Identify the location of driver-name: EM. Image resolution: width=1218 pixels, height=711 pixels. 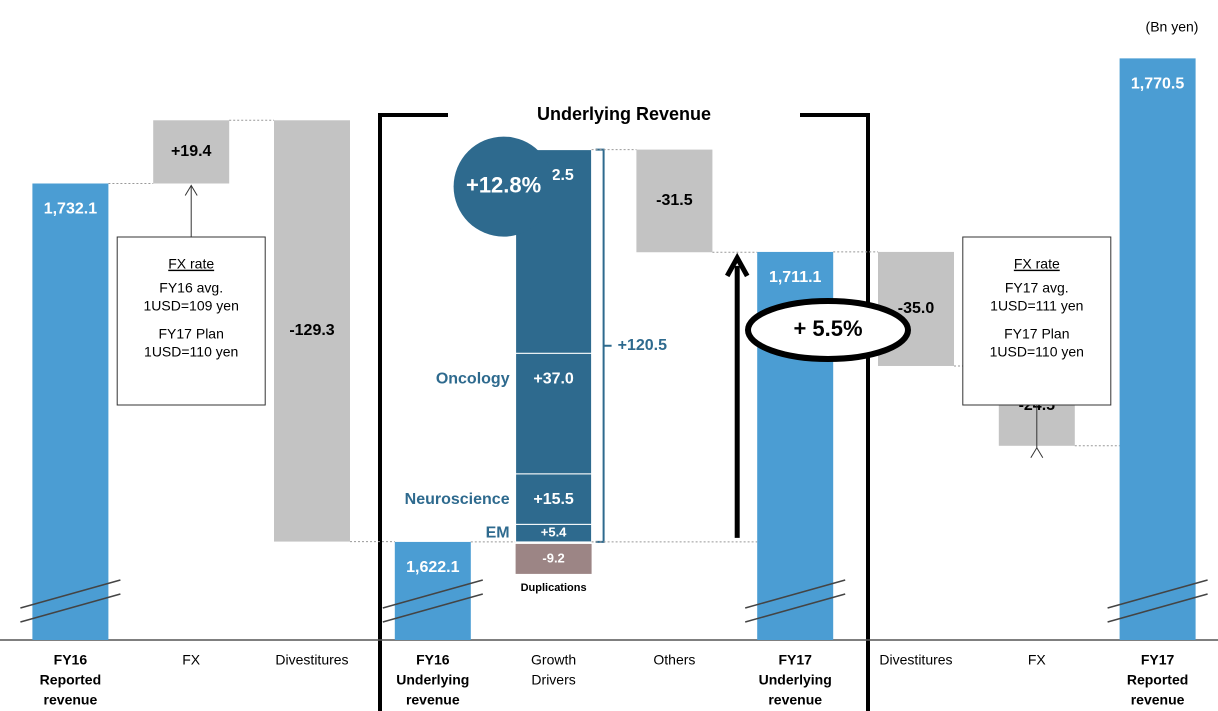
(498, 532).